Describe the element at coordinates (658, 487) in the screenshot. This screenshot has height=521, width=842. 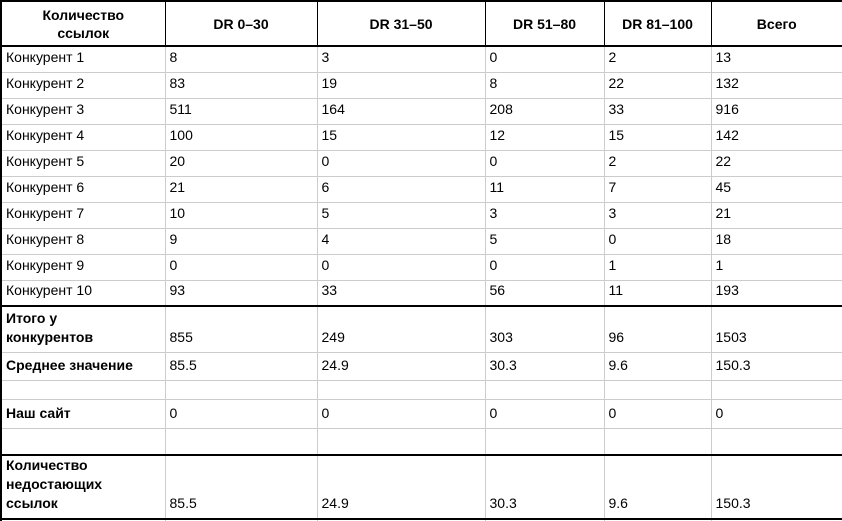
I see `cell-r15-c4: 9.6` at that location.